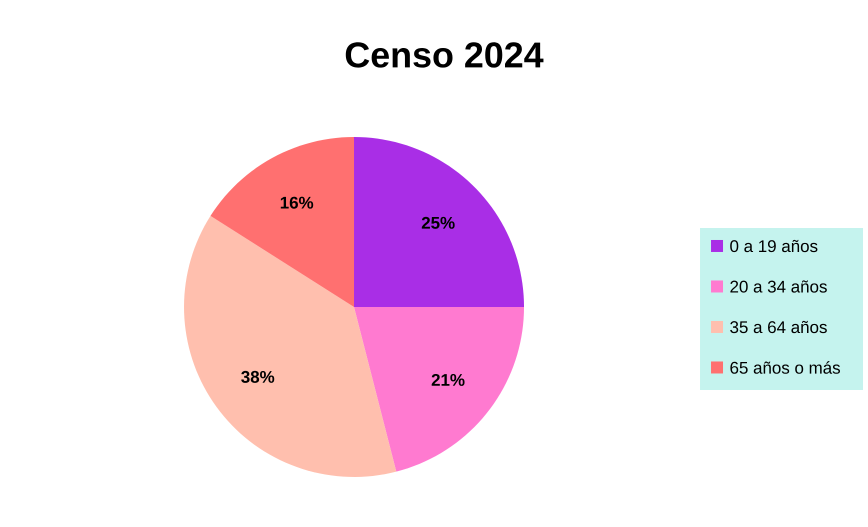 The image size is (868, 527). I want to click on chart-title: Censo 2024, so click(445, 55).